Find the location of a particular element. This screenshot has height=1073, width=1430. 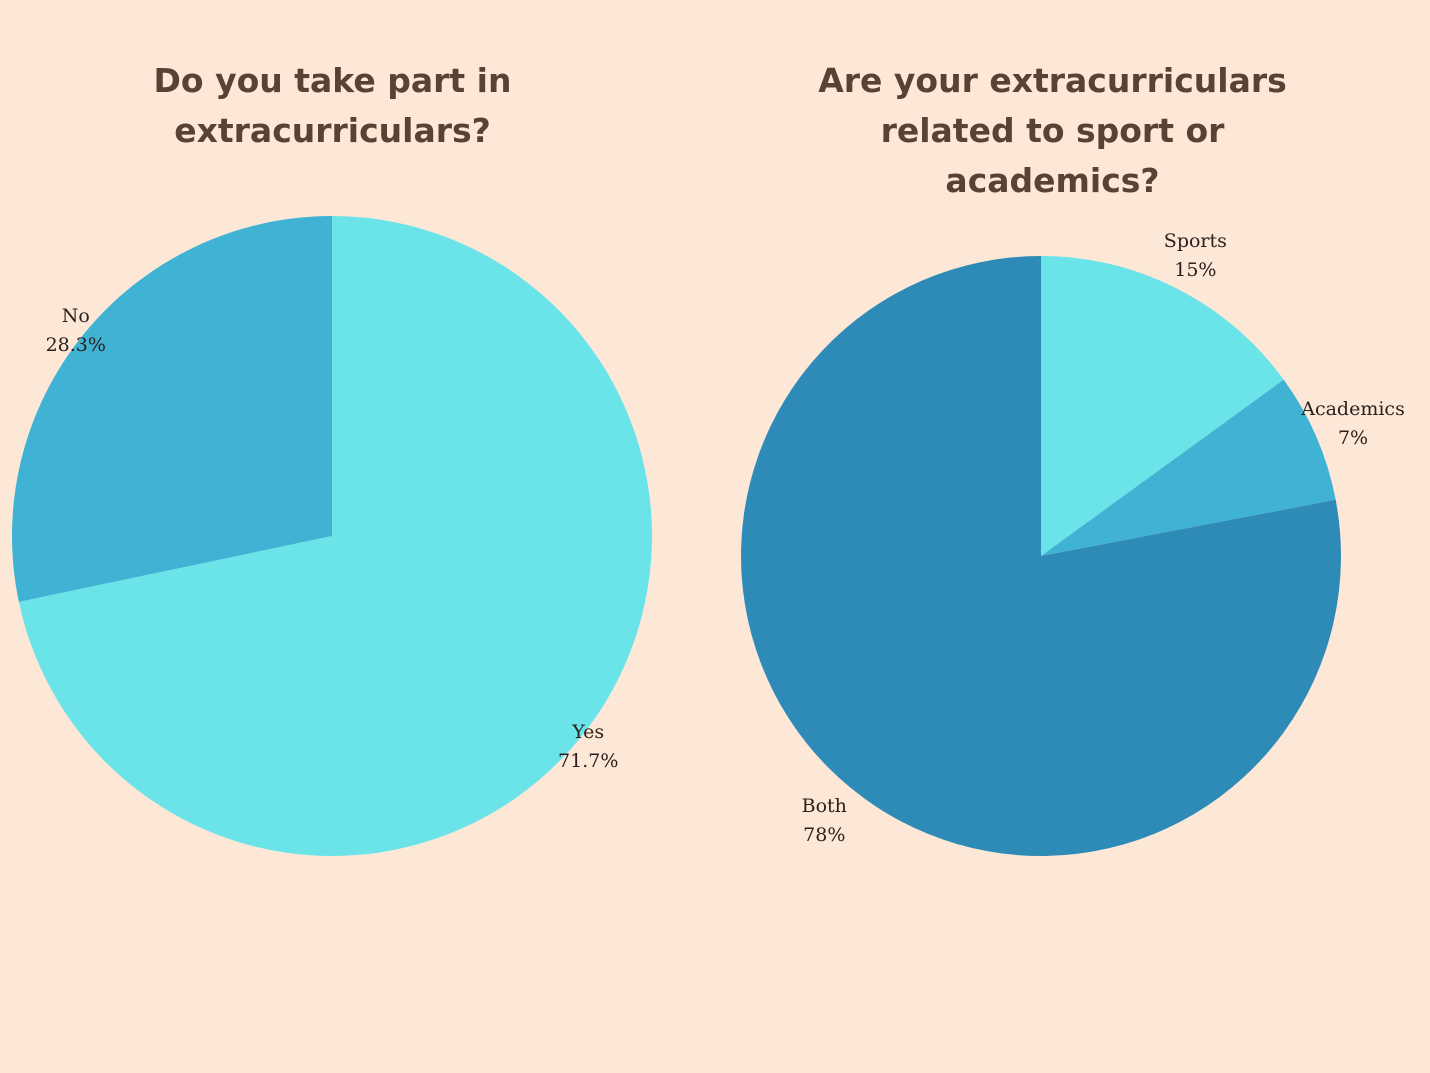

slice-label-percentage: 15% is located at coordinates (1195, 270).